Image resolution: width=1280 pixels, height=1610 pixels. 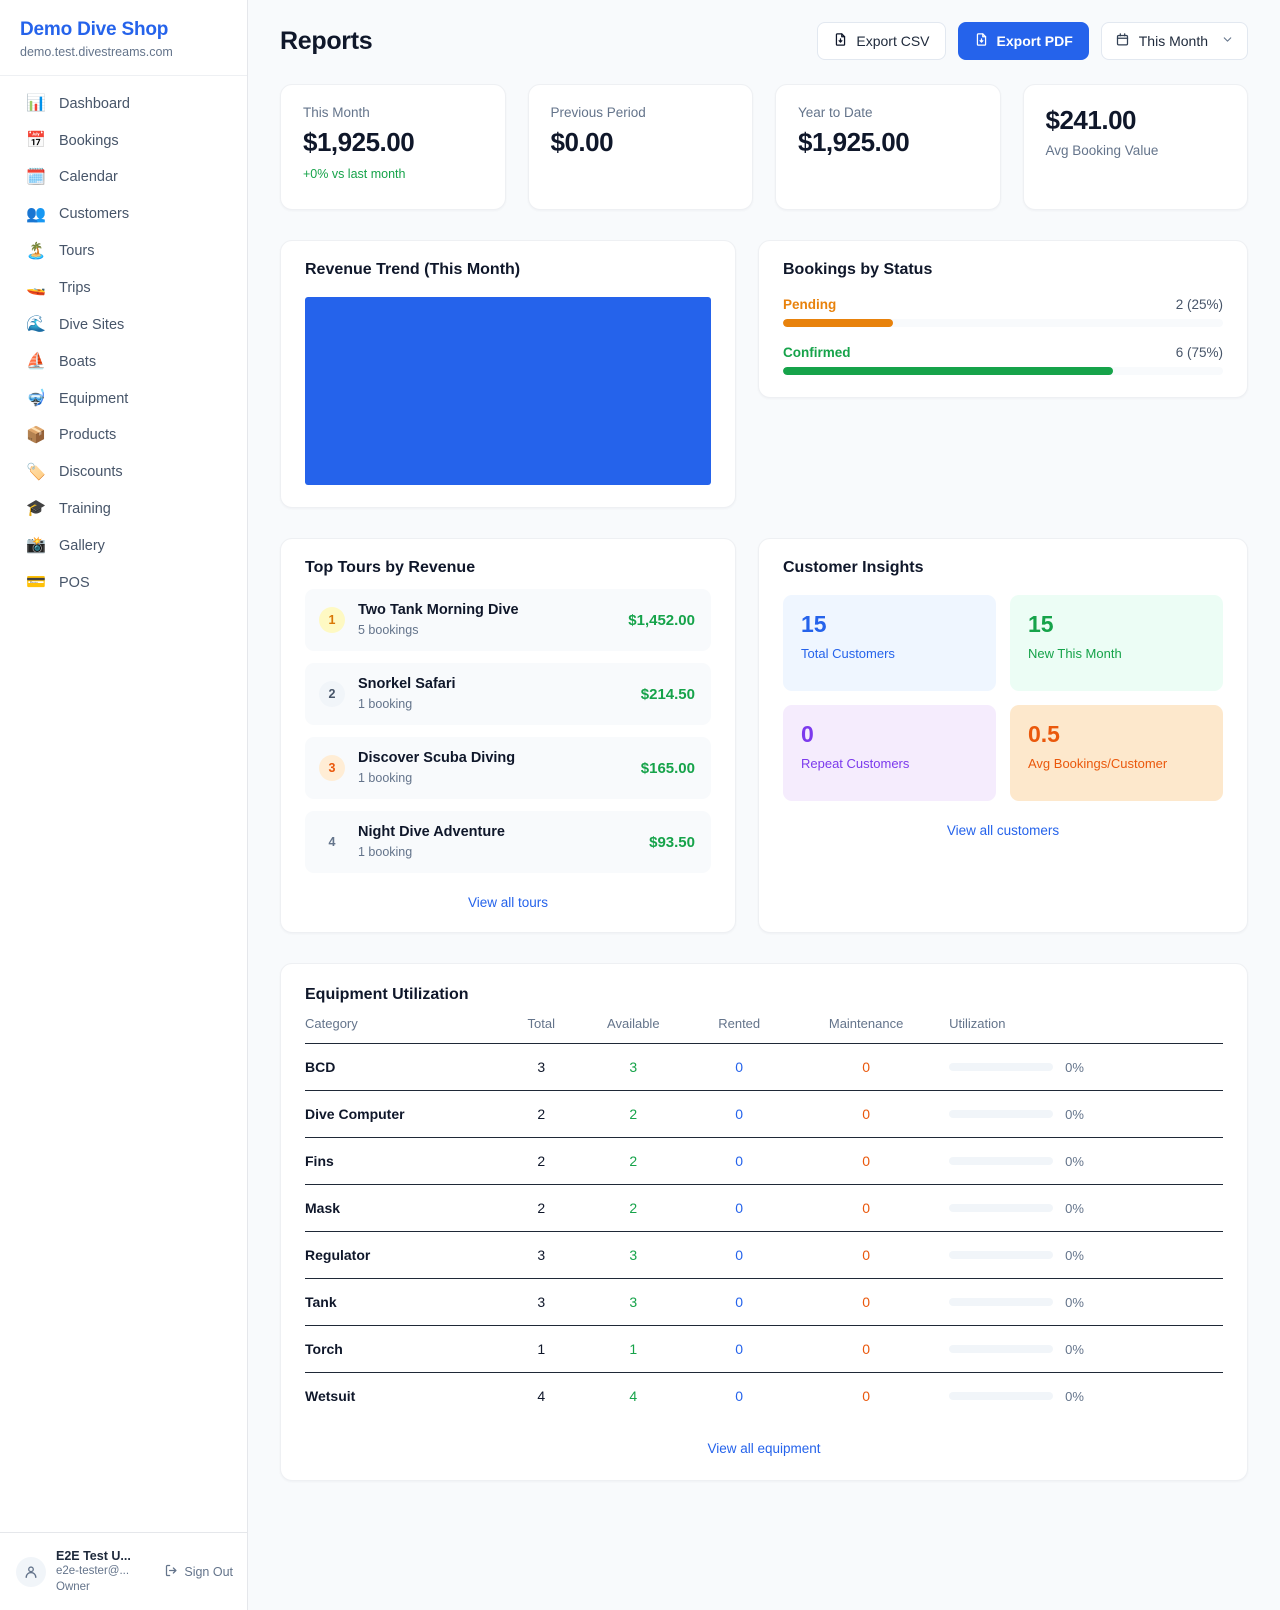 What do you see at coordinates (637, 1208) in the screenshot?
I see `cell-available: 2` at bounding box center [637, 1208].